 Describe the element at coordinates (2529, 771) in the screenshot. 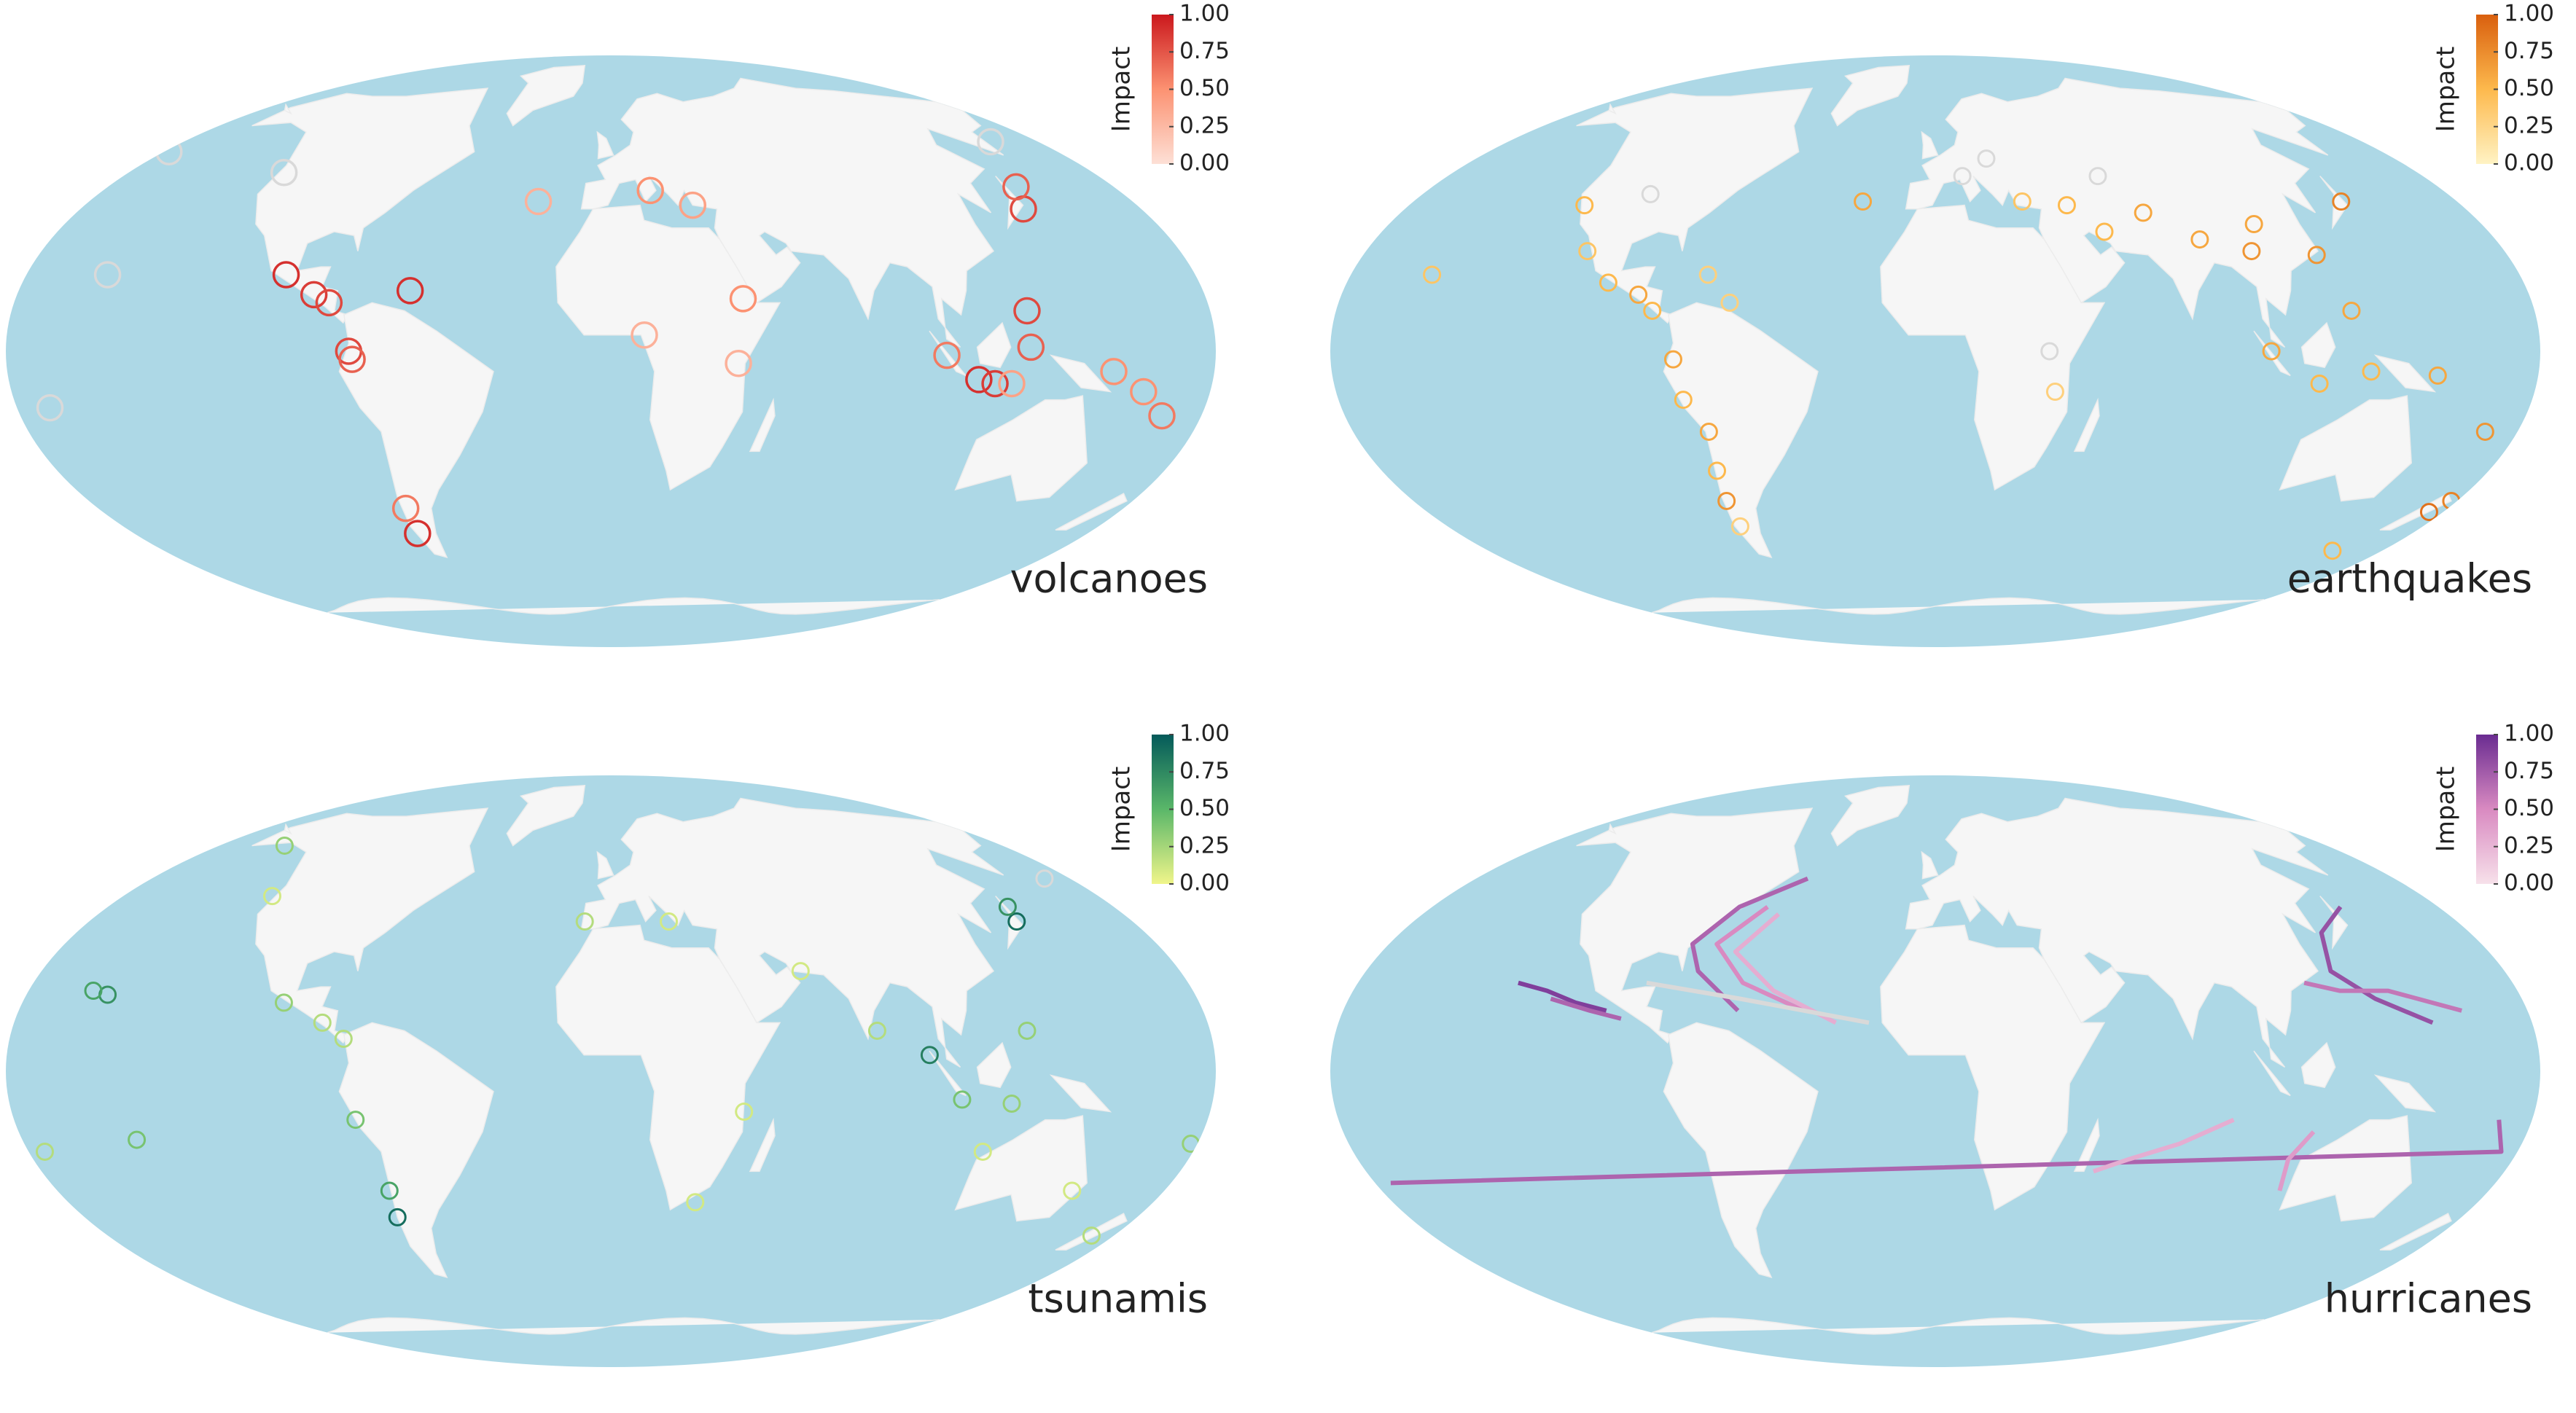

I see `colorbar-tick-label: 0.75` at that location.